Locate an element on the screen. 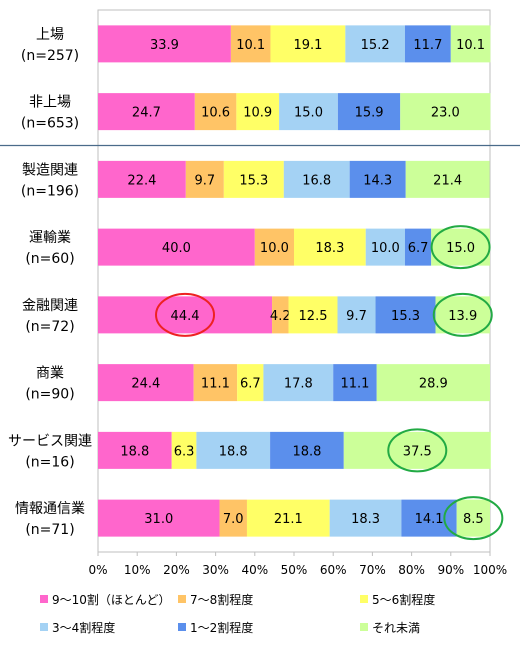 This screenshot has width=525, height=660. x-tick-label: 70% is located at coordinates (372, 570).